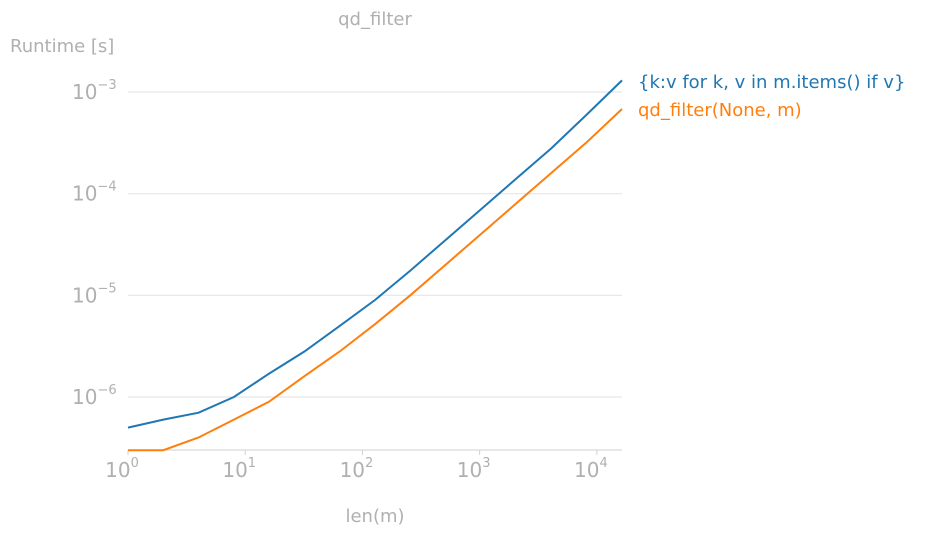 The width and height of the screenshot is (938, 535). Describe the element at coordinates (239, 469) in the screenshot. I see `x-tick-label: 10¹` at that location.